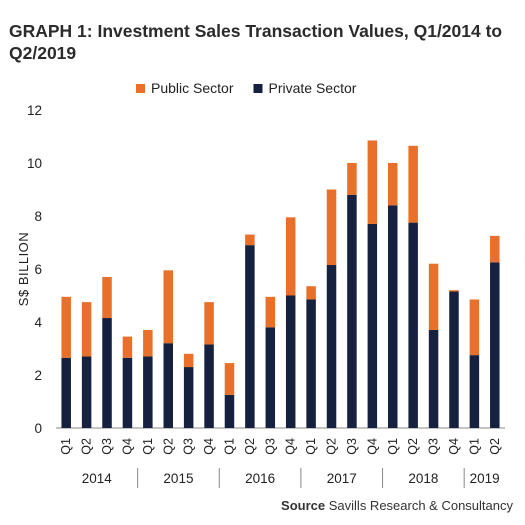 This screenshot has height=525, width=525. What do you see at coordinates (209, 446) in the screenshot?
I see `x-tick-label-7: Q4` at bounding box center [209, 446].